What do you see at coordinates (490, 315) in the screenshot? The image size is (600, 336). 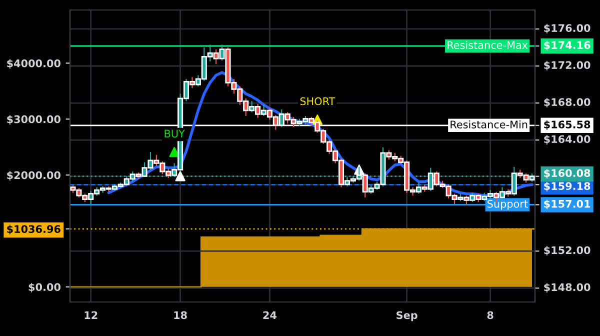 I see `x-tick-label: 8` at bounding box center [490, 315].